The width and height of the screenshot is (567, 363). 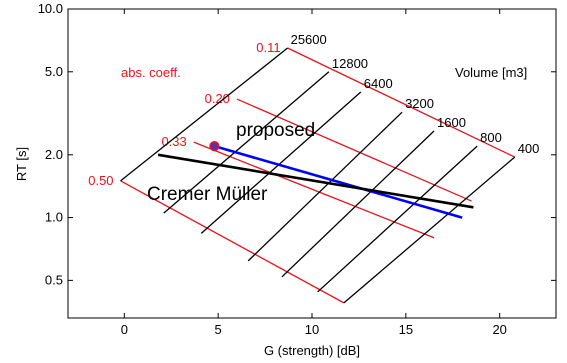 What do you see at coordinates (406, 329) in the screenshot?
I see `x-tick-label: 15` at bounding box center [406, 329].